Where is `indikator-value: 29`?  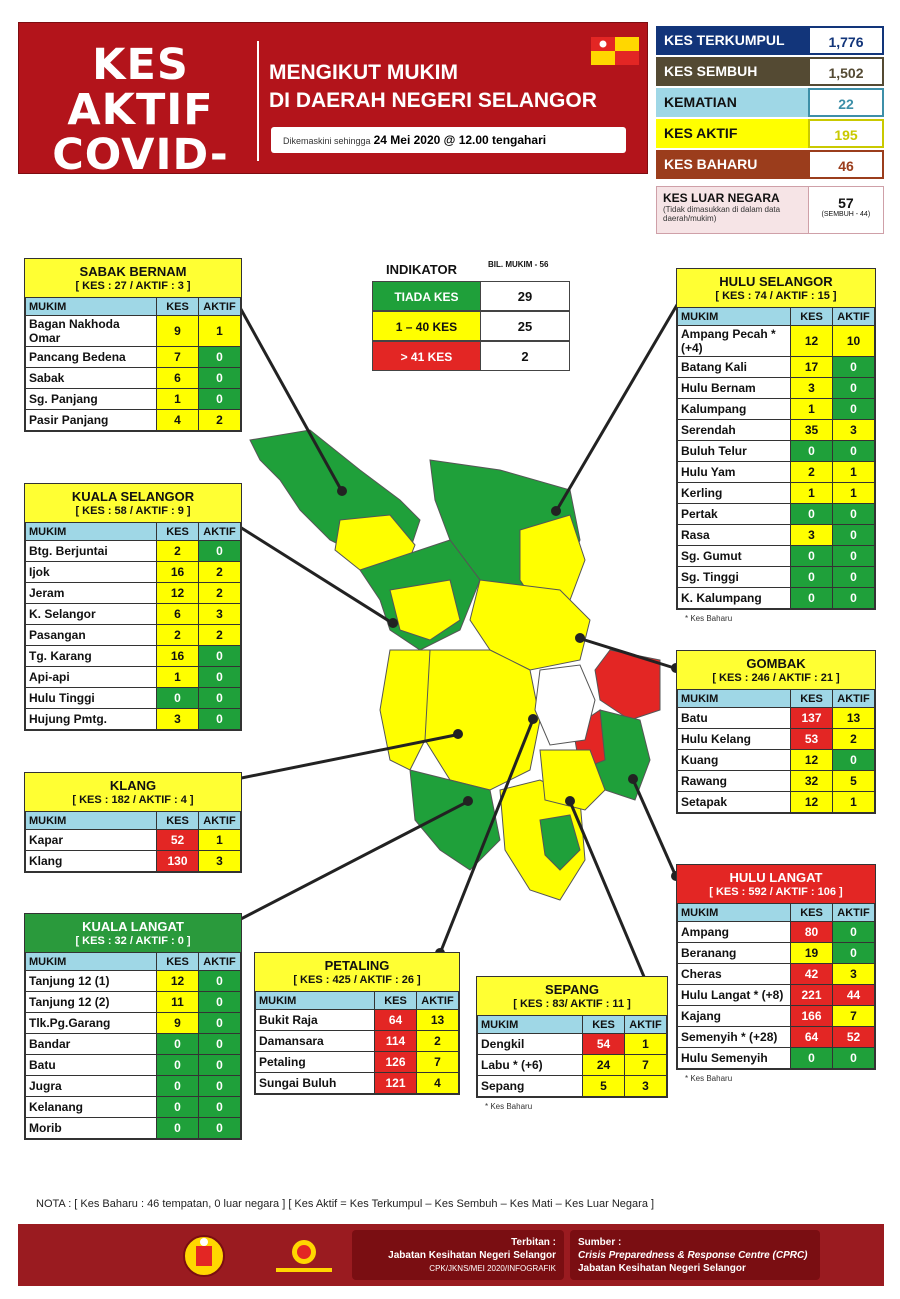 indikator-value: 29 is located at coordinates (524, 296).